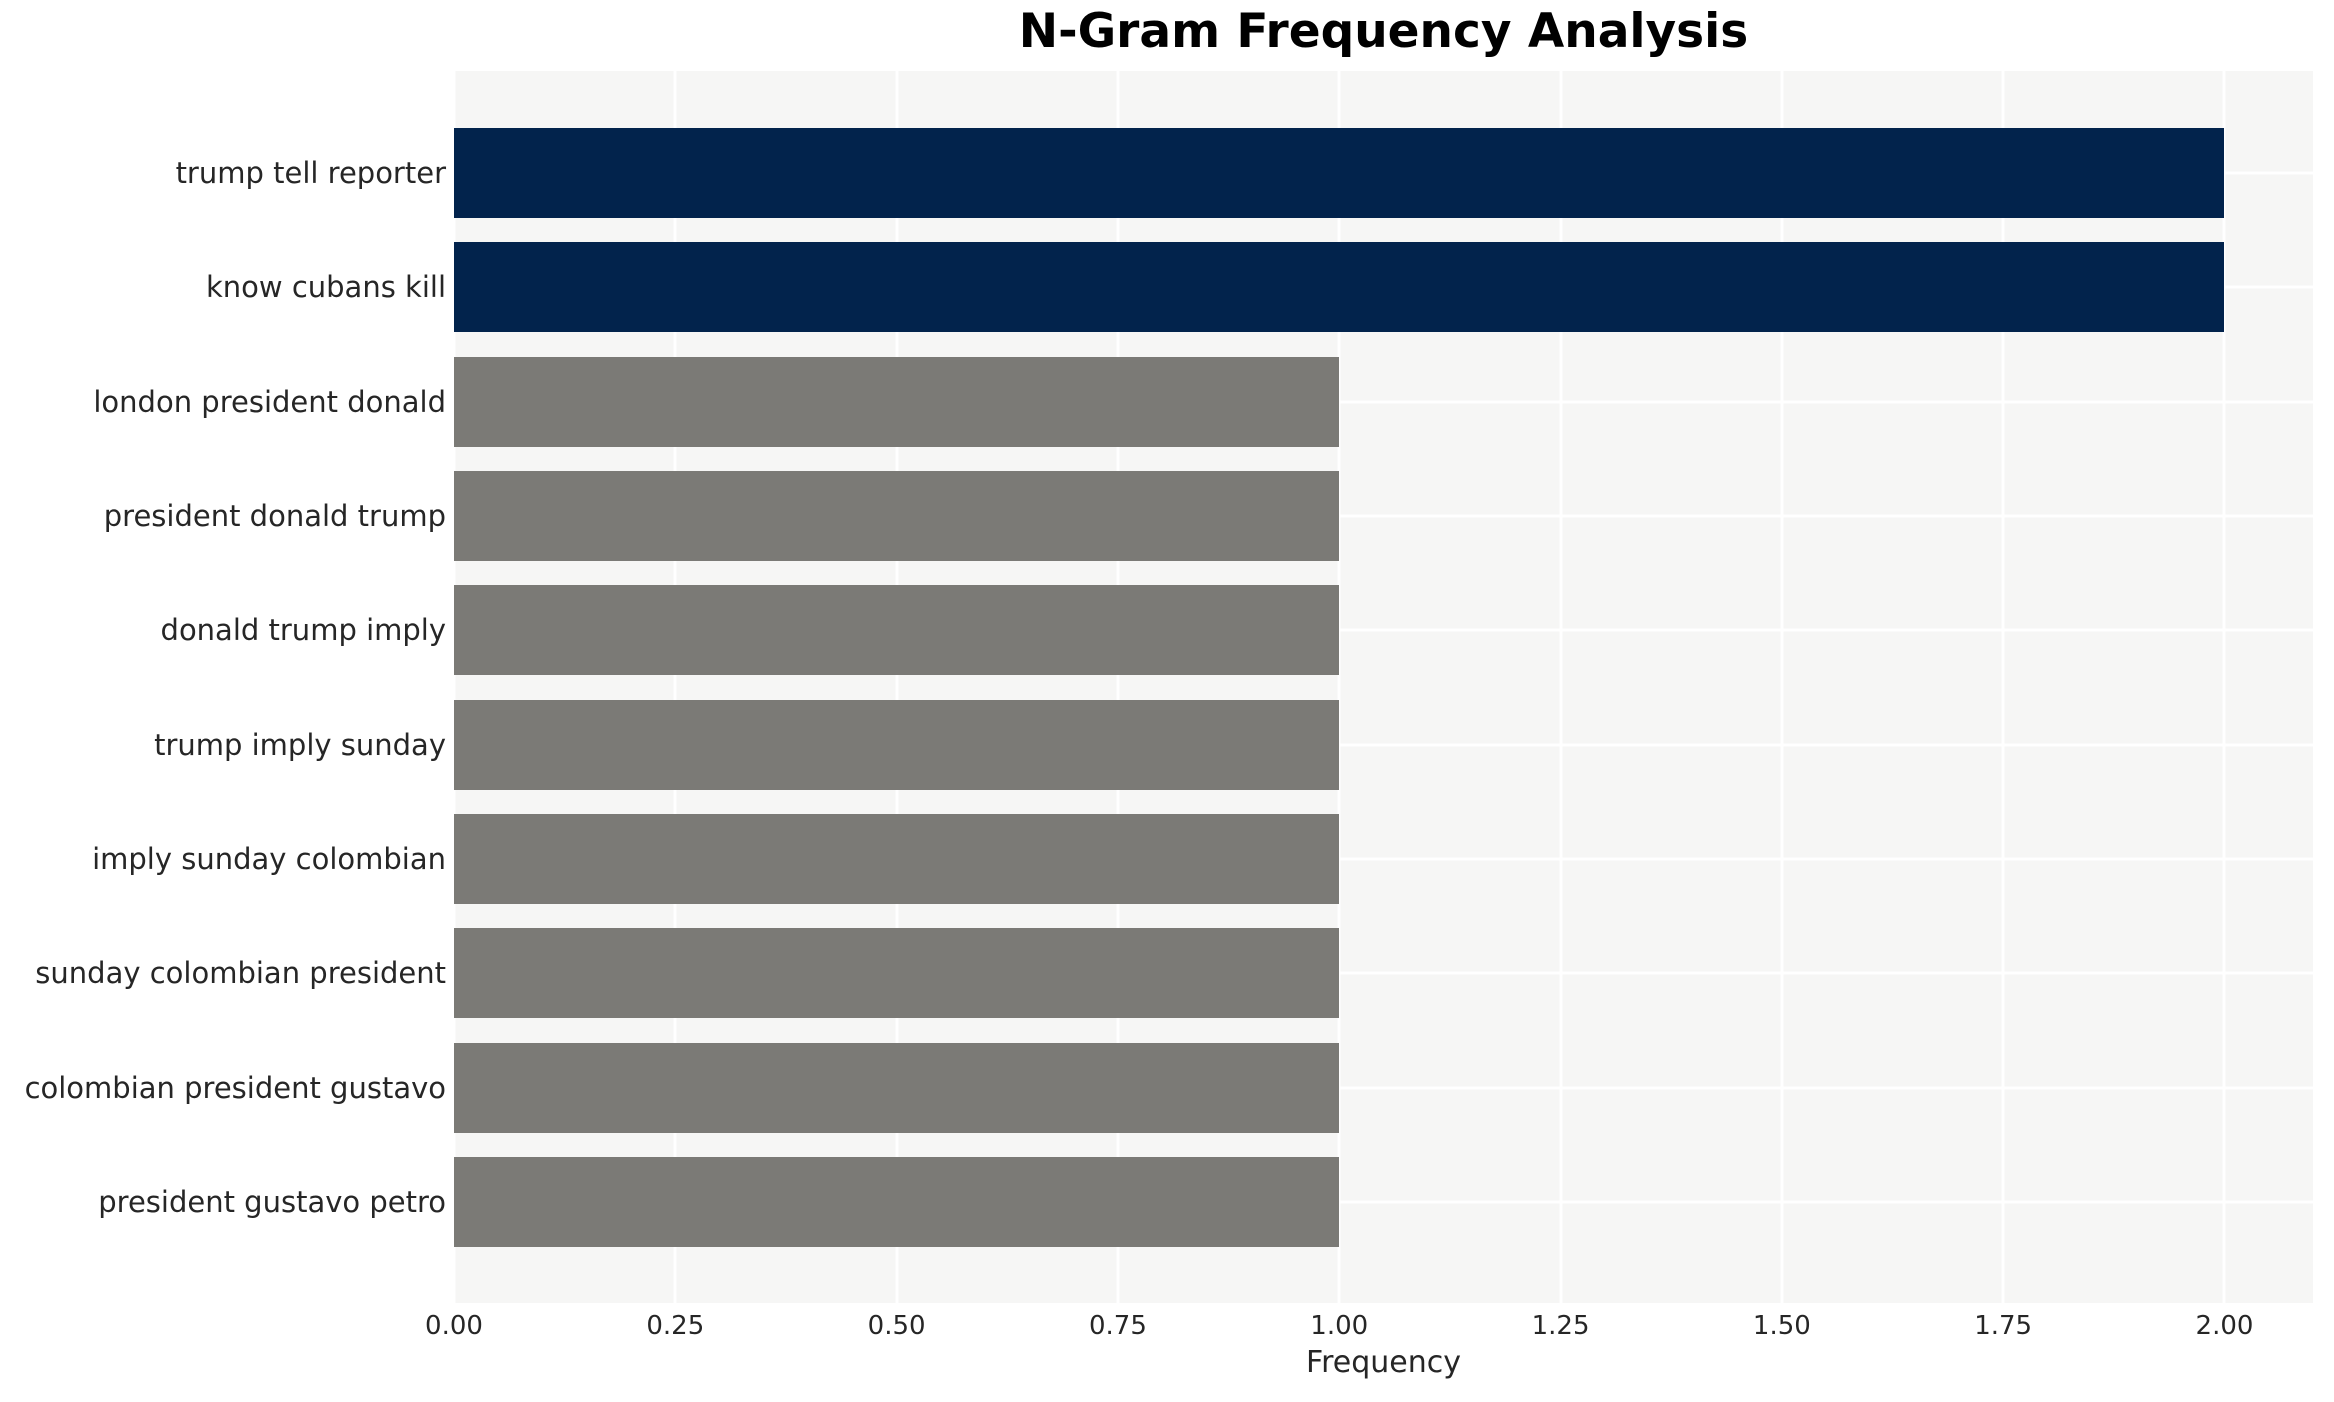  I want to click on y-tick-label: trump imply sunday, so click(300, 744).